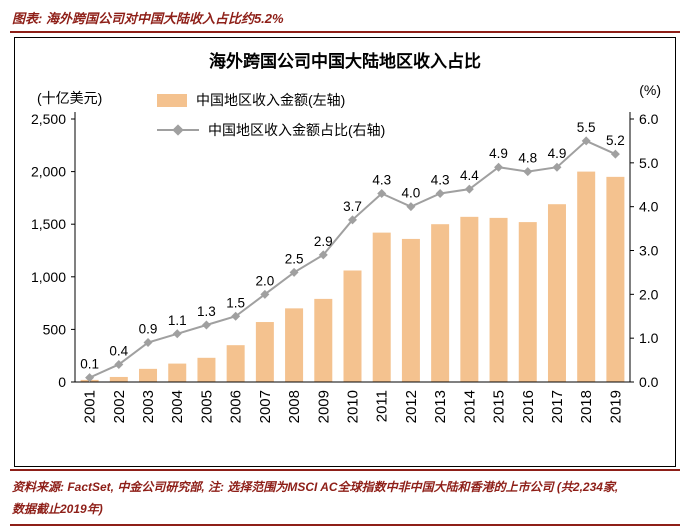  What do you see at coordinates (57, 508) in the screenshot?
I see `source-note-line2: 数据截止2019年)` at bounding box center [57, 508].